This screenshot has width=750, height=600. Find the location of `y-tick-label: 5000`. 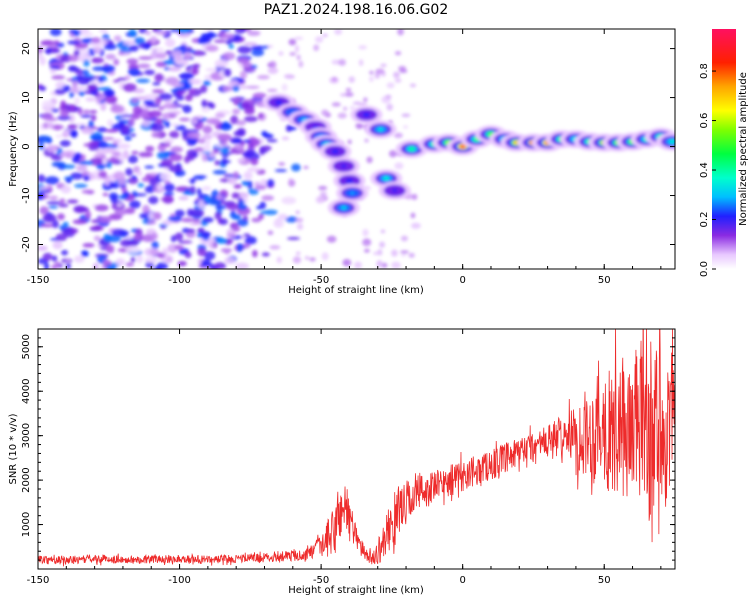

y-tick-label: 5000 is located at coordinates (26, 346).